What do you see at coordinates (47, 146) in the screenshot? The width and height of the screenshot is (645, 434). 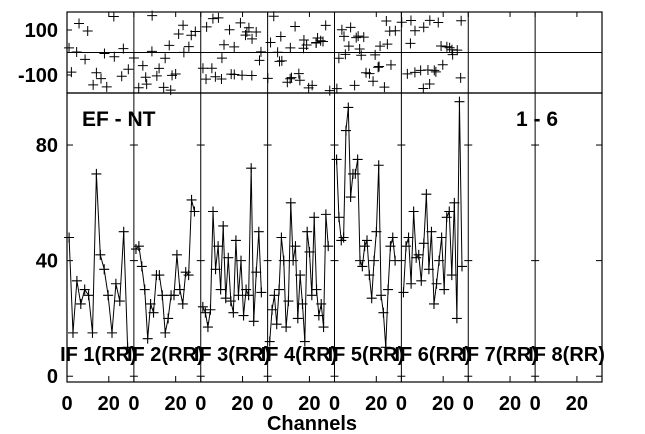 I see `y-tick-label: 80` at bounding box center [47, 146].